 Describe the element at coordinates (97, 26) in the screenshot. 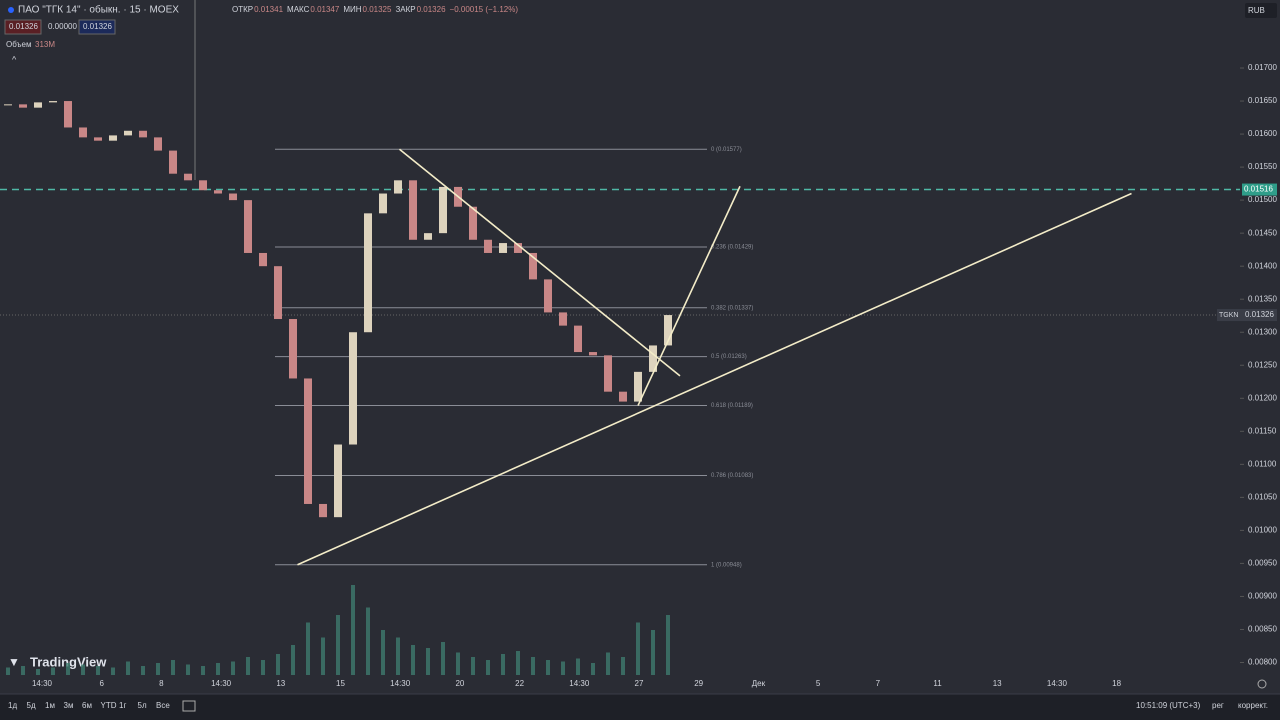

I see `price-box: 0.01326` at that location.